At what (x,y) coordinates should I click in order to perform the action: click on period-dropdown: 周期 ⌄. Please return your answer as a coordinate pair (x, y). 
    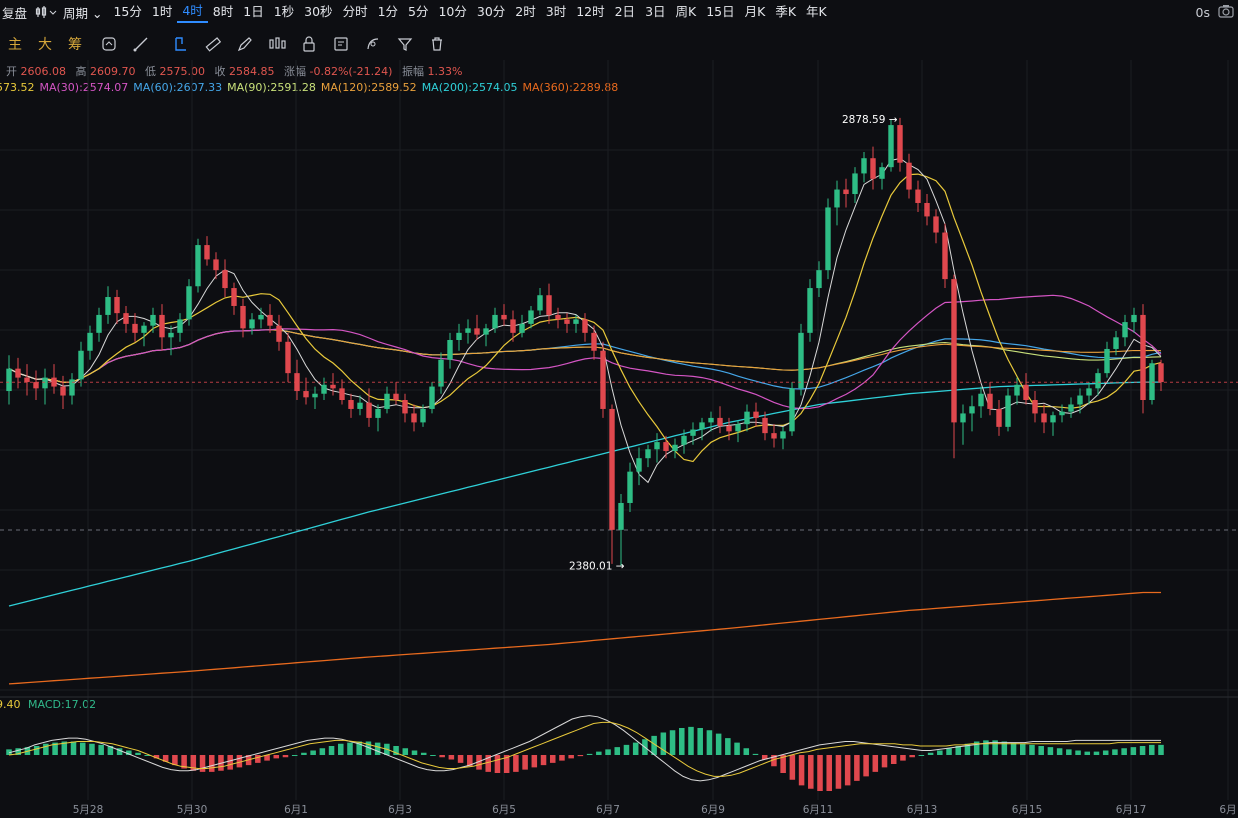
    Looking at the image, I should click on (83, 13).